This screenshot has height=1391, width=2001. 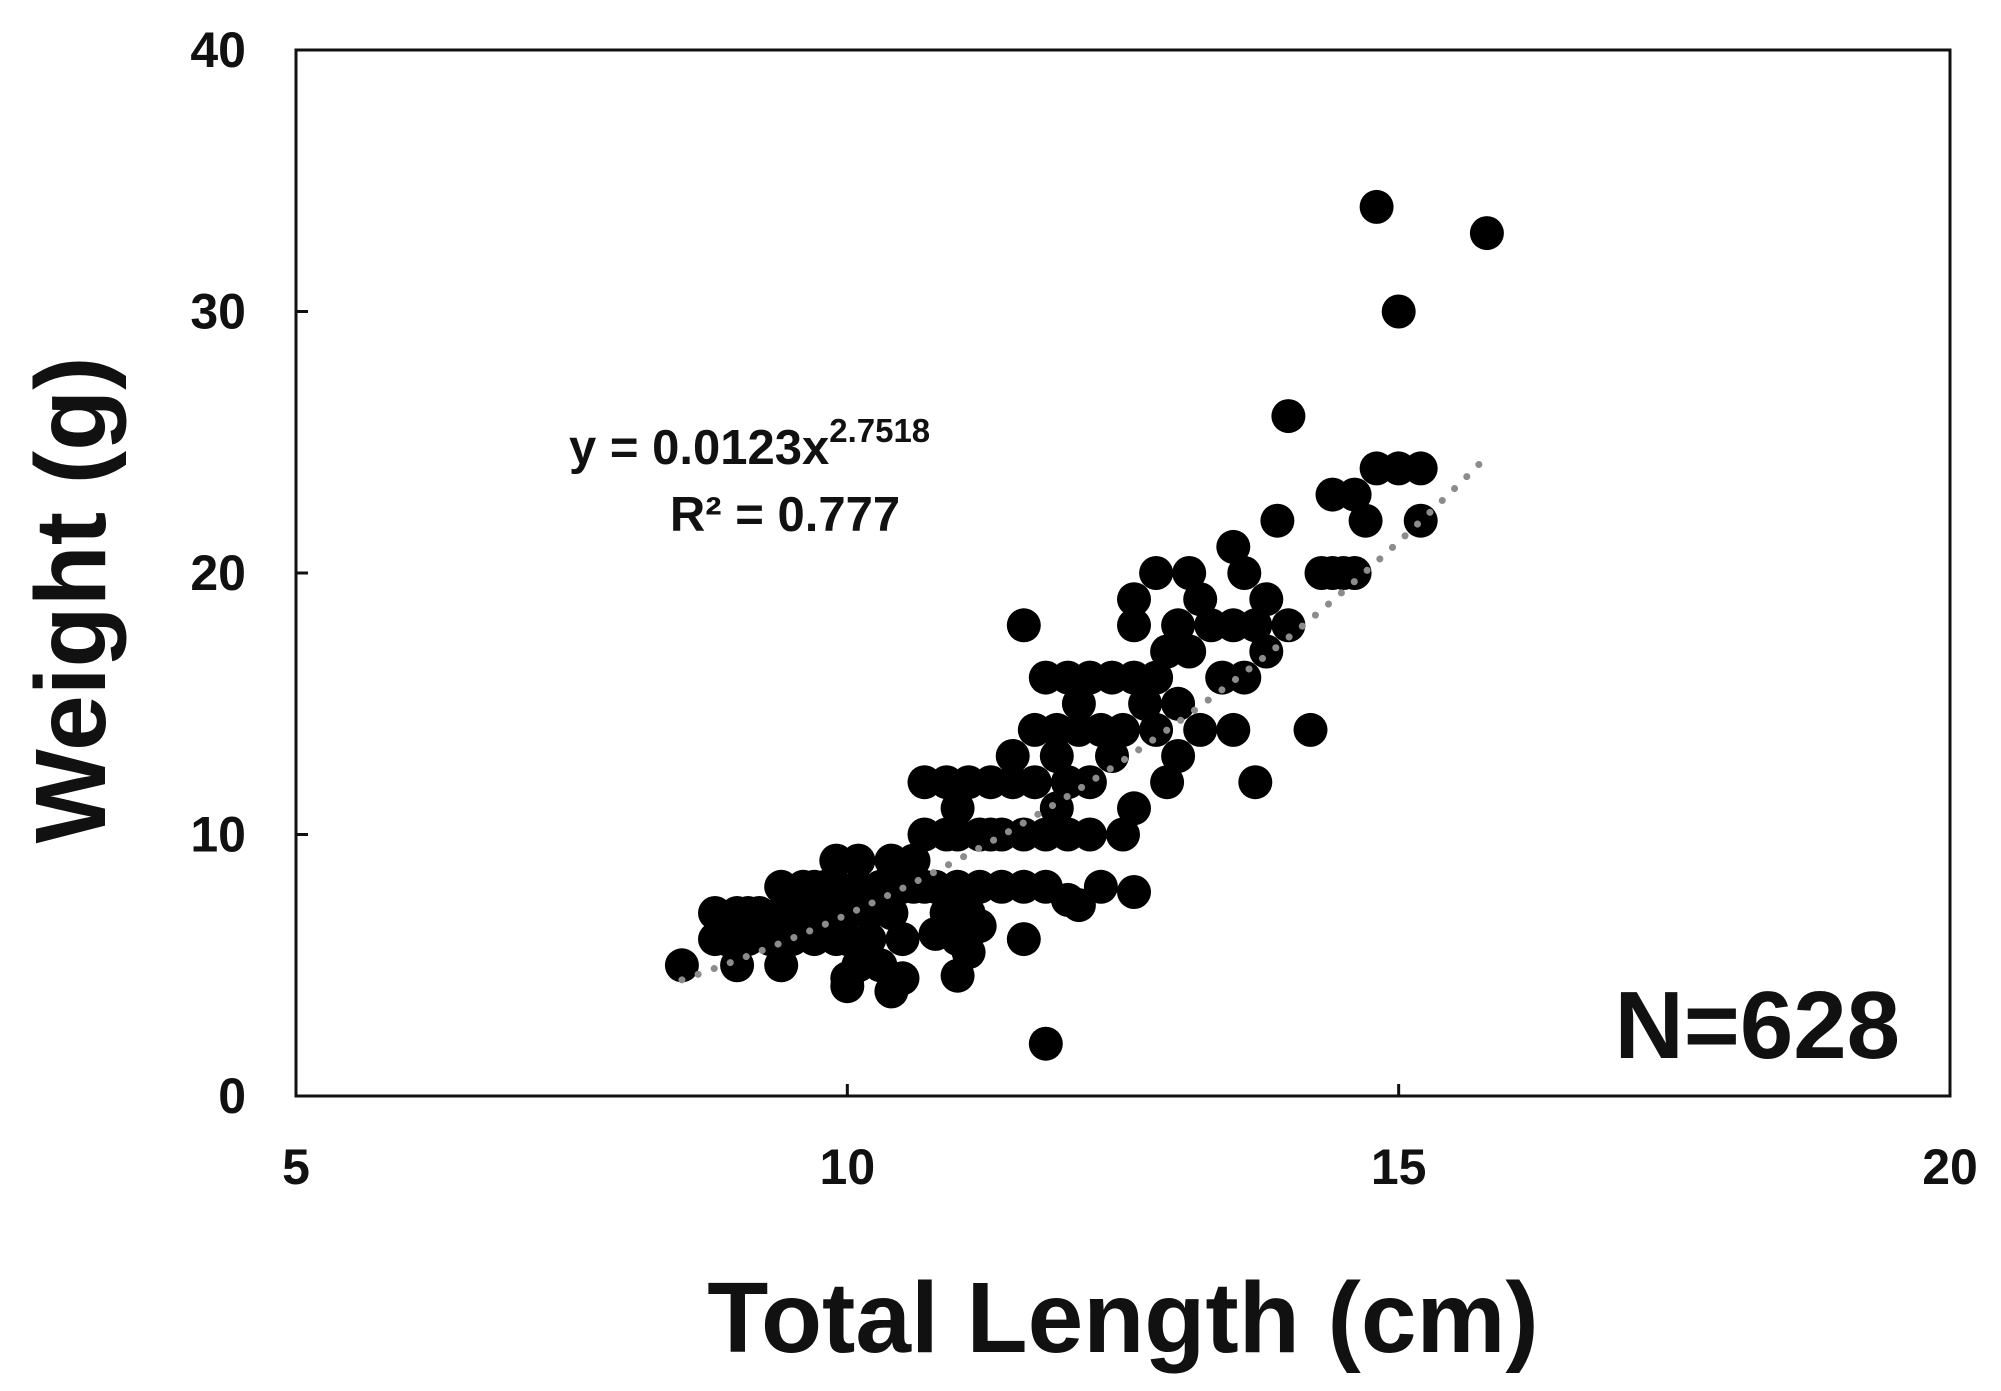 What do you see at coordinates (296, 1167) in the screenshot?
I see `x-tick-label: 5` at bounding box center [296, 1167].